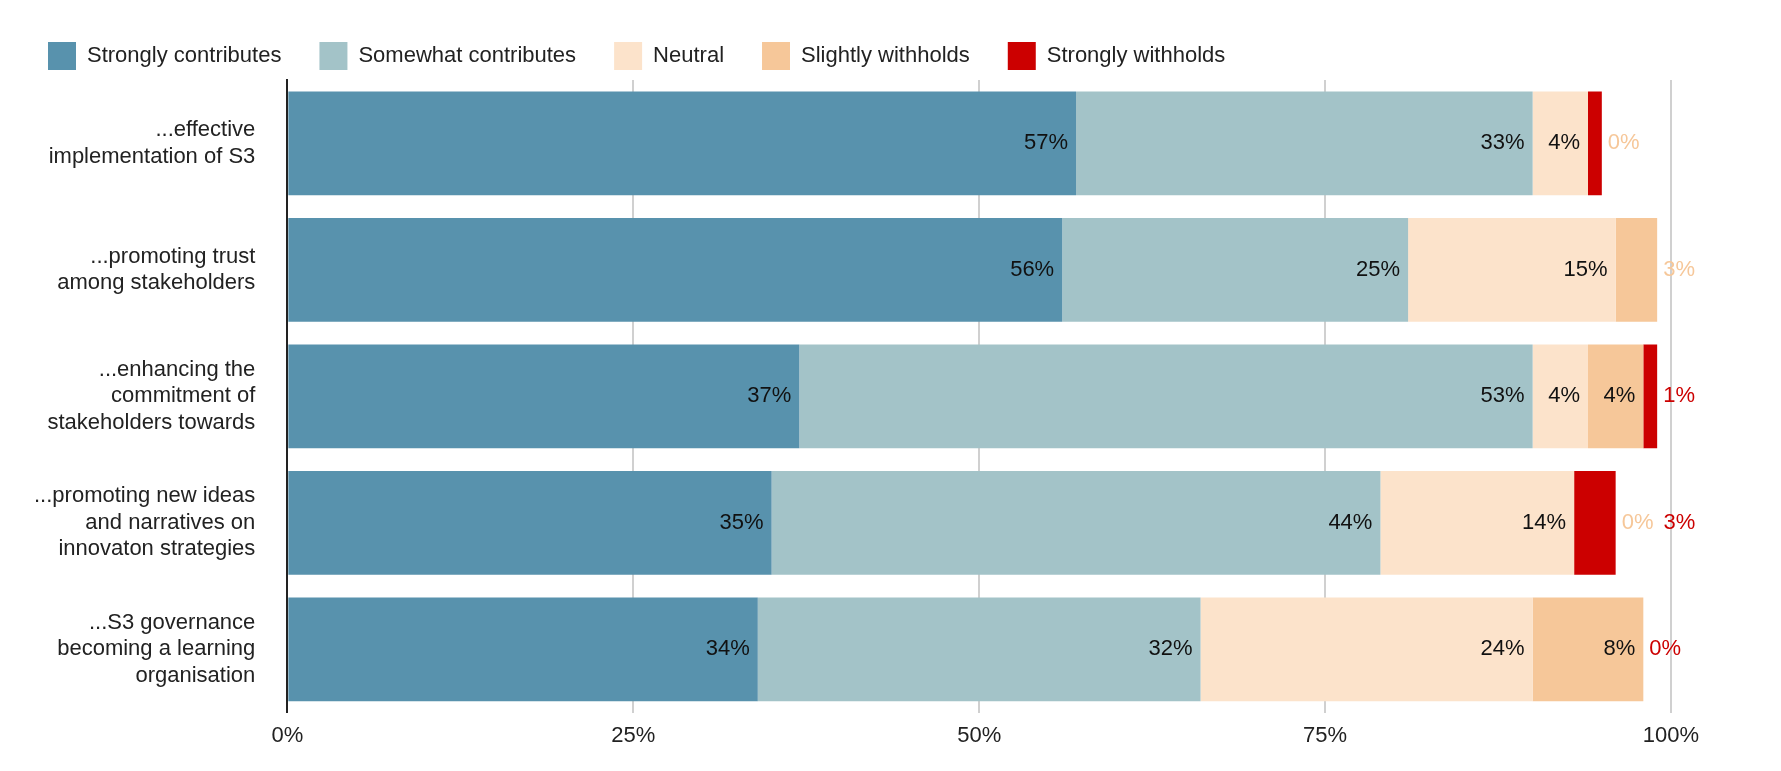  Describe the element at coordinates (1502, 395) in the screenshot. I see `data-label: 53%` at that location.